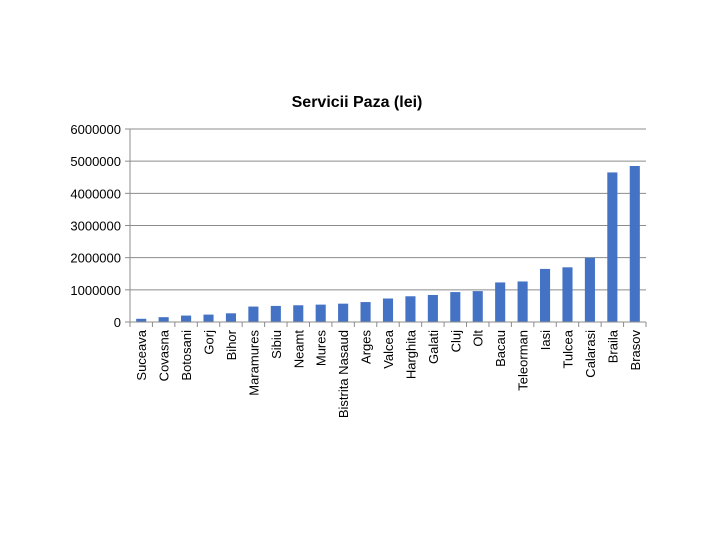 The width and height of the screenshot is (720, 540). Describe the element at coordinates (253, 314) in the screenshot. I see `bar-maramures` at that location.